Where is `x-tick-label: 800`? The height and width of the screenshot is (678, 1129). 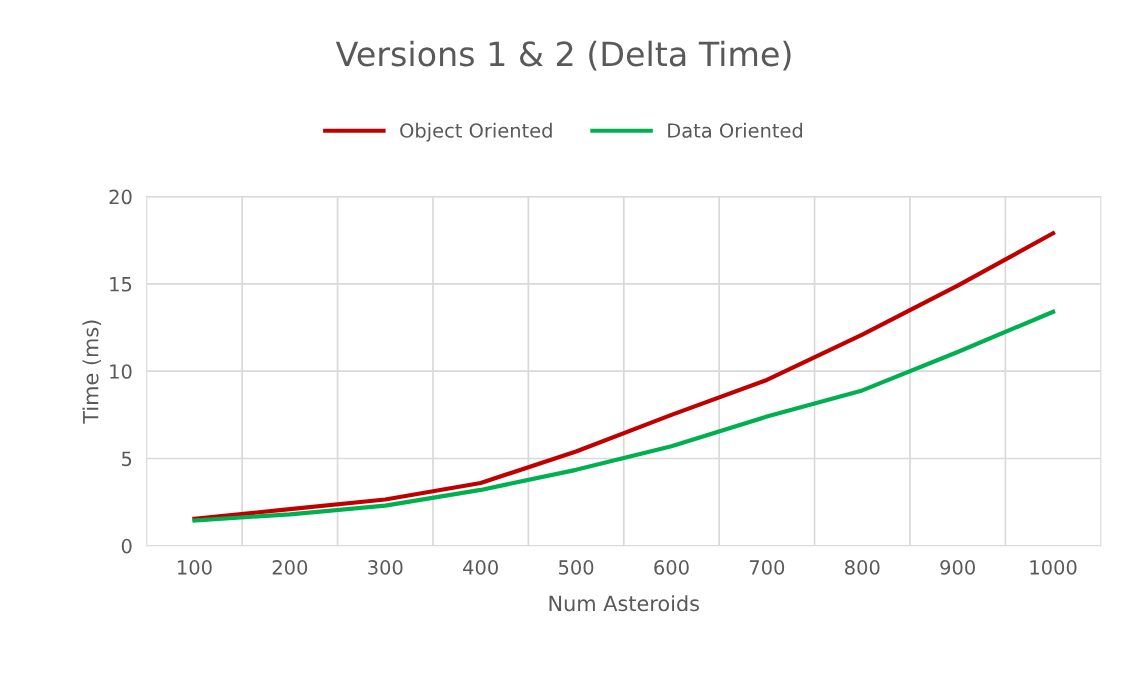 x-tick-label: 800 is located at coordinates (862, 567).